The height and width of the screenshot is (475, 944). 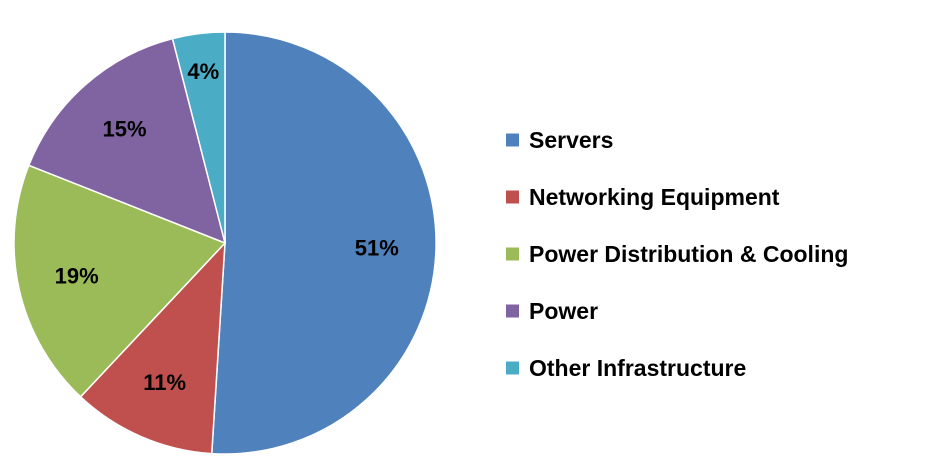 I want to click on pie-slice-power, so click(x=127, y=141).